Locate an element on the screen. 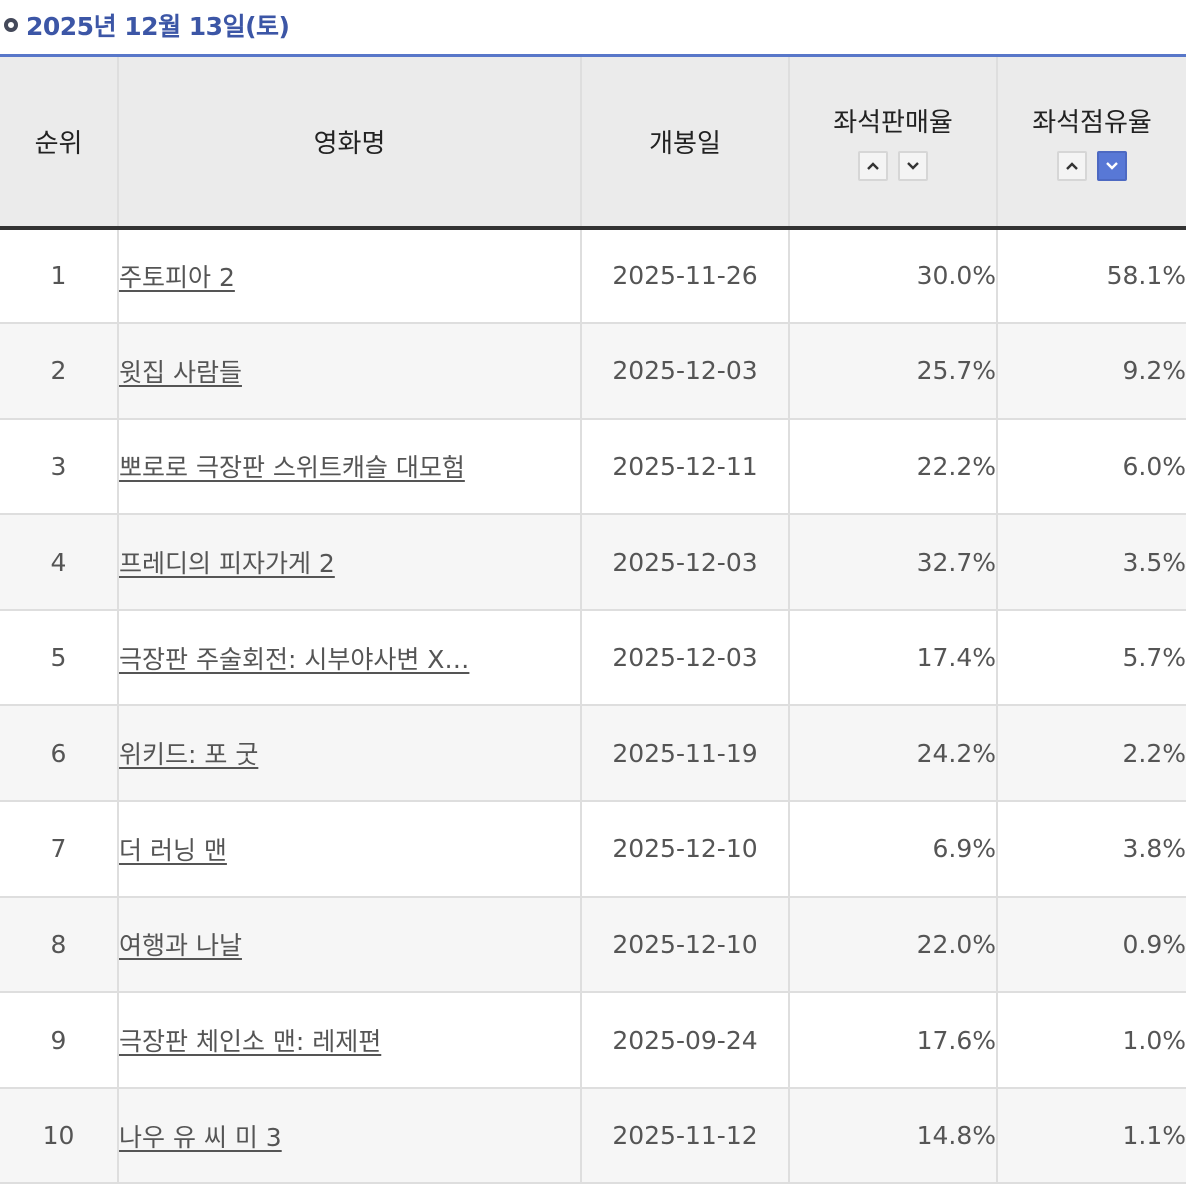 The image size is (1186, 1186). table-row: 7 더 러닝 맨 2025-12-10 6.9% 3.8% is located at coordinates (593, 849).